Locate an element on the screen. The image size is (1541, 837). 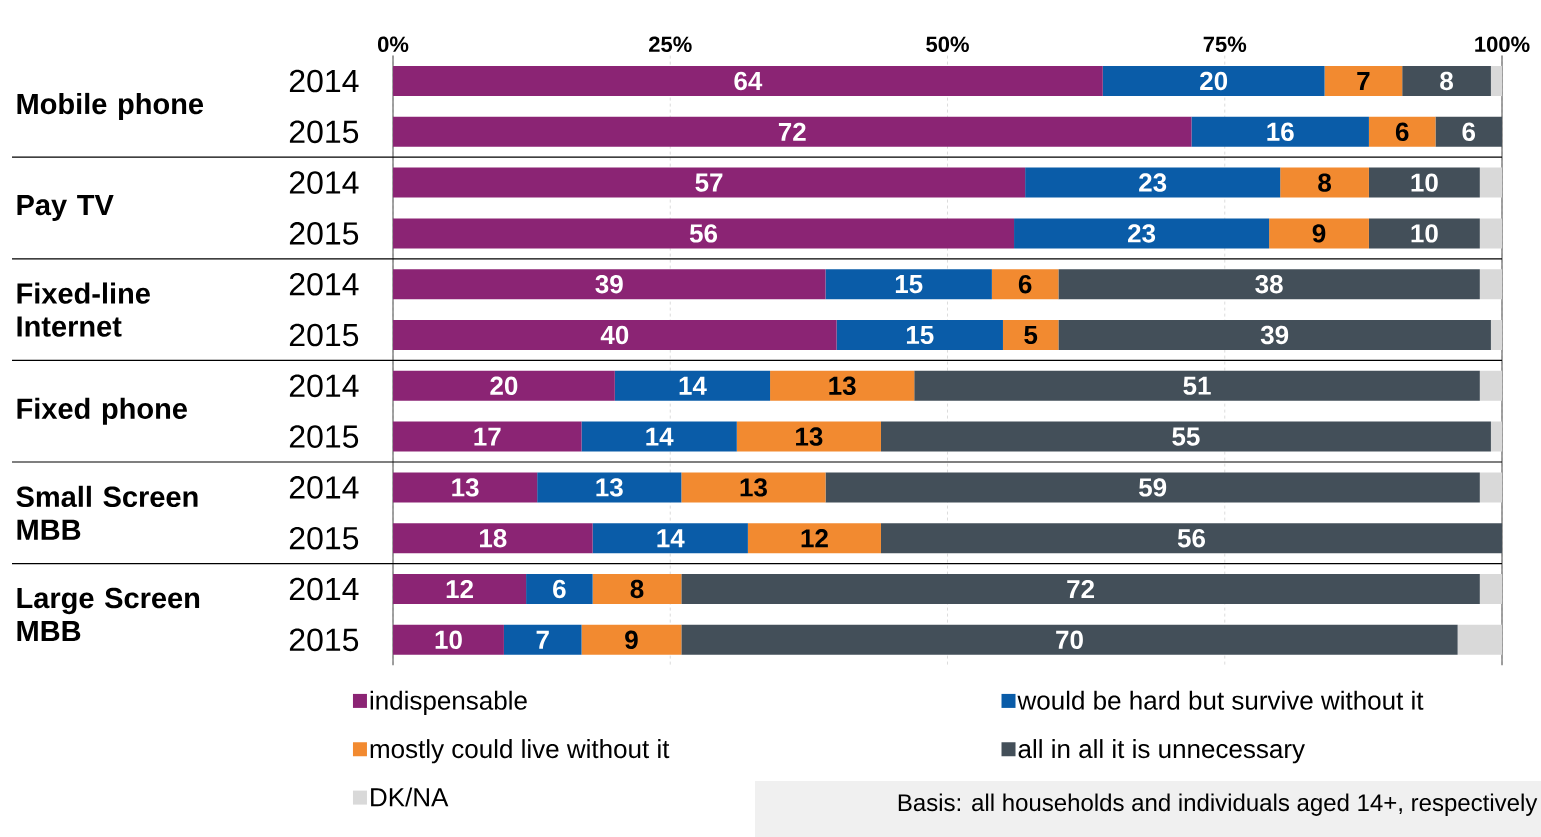
x-tick-label: 50% is located at coordinates (947, 44).